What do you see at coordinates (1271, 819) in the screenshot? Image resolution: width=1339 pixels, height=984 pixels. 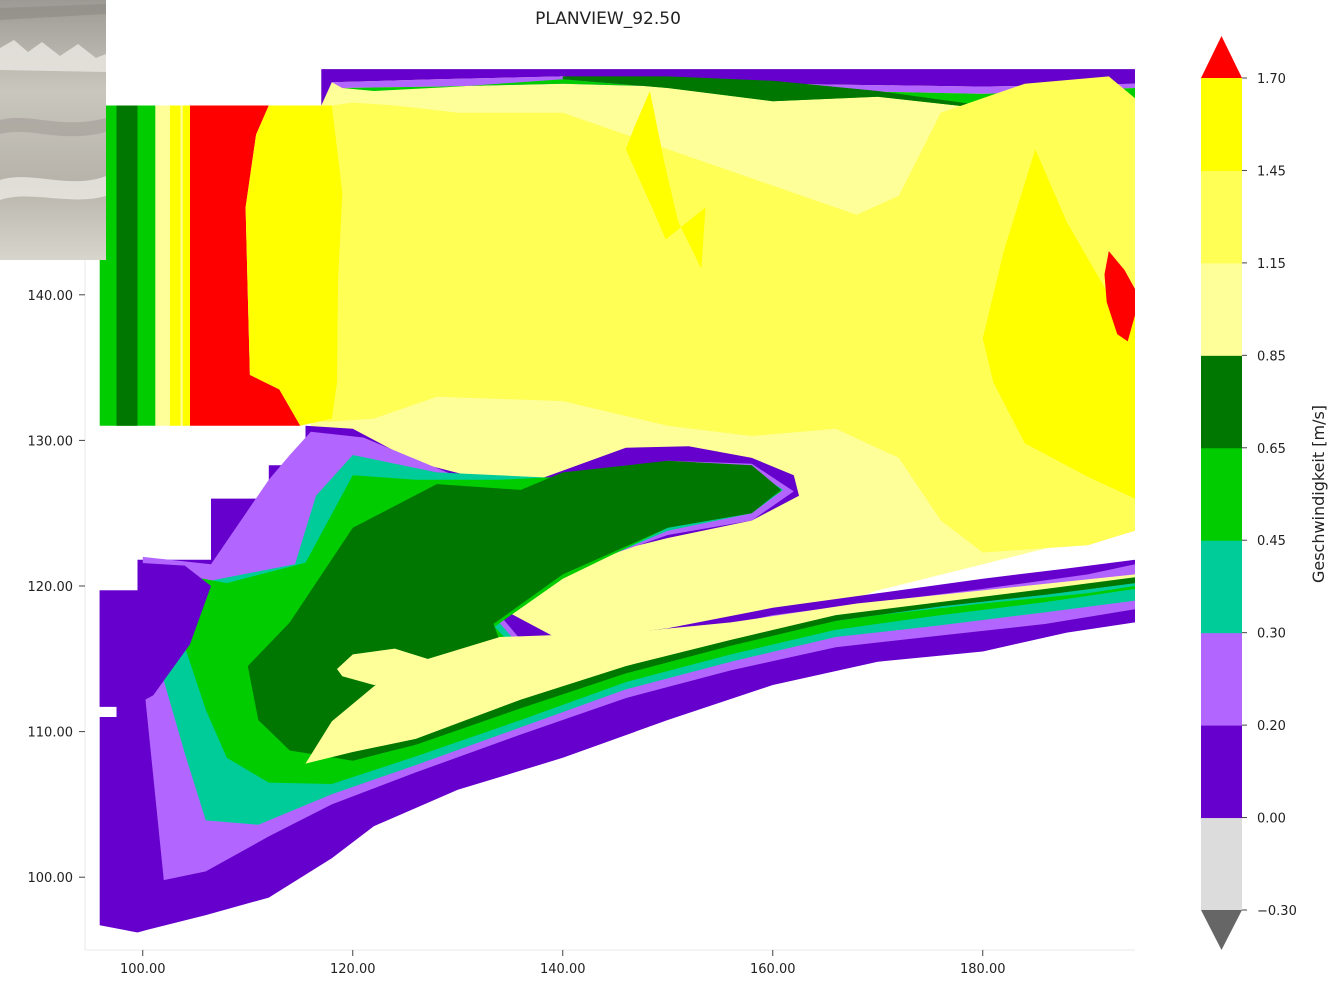 I see `colorbar-tick-label: 0.00` at bounding box center [1271, 819].